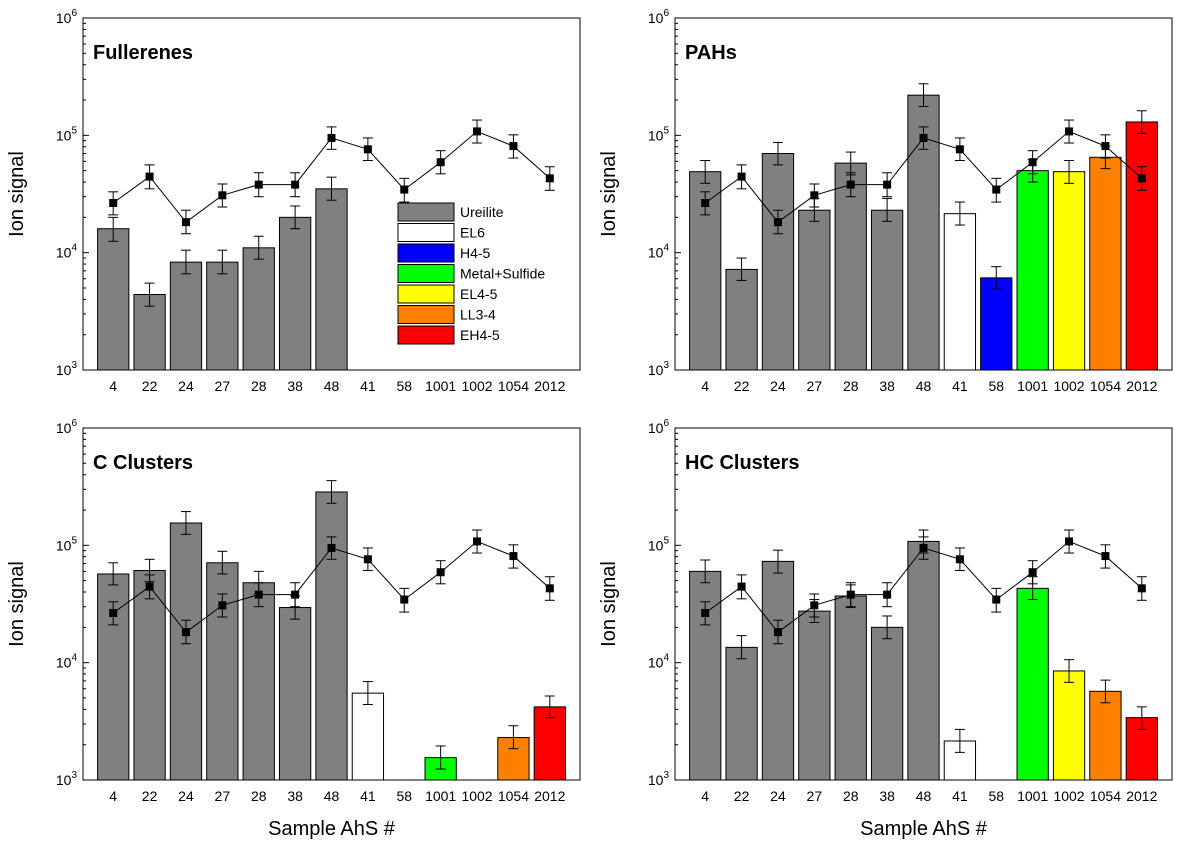 Image resolution: width=1183 pixels, height=844 pixels. Describe the element at coordinates (476, 386) in the screenshot. I see `x-tick-label: 1002` at that location.